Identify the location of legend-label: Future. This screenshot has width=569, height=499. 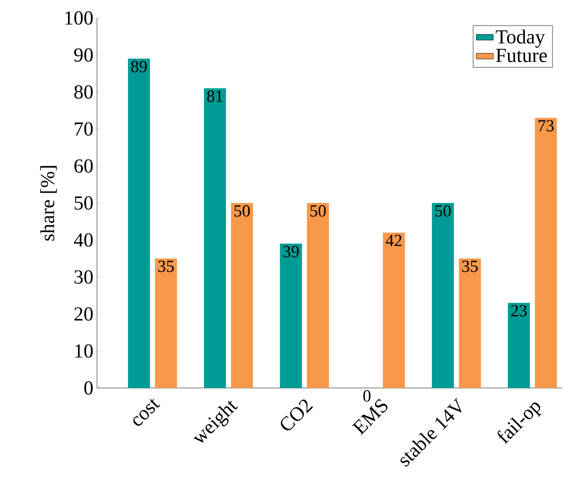
(521, 55).